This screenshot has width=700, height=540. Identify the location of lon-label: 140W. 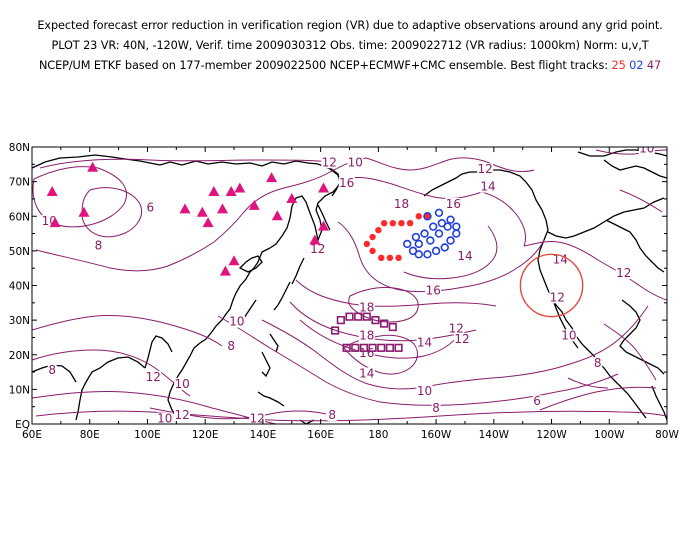
(494, 435).